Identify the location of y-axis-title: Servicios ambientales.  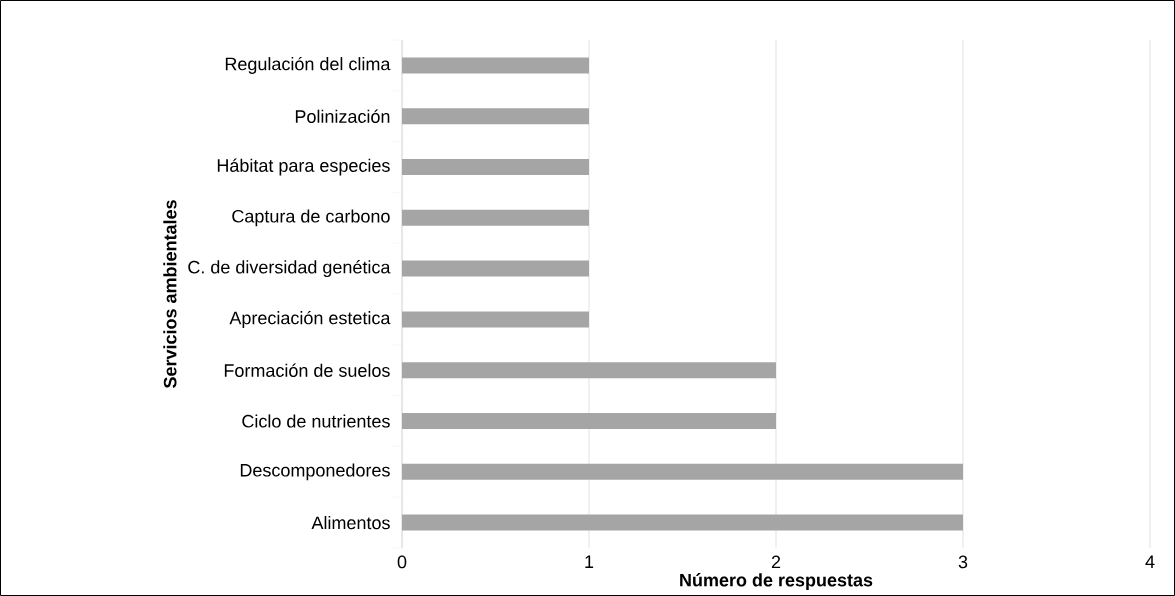
(170, 294).